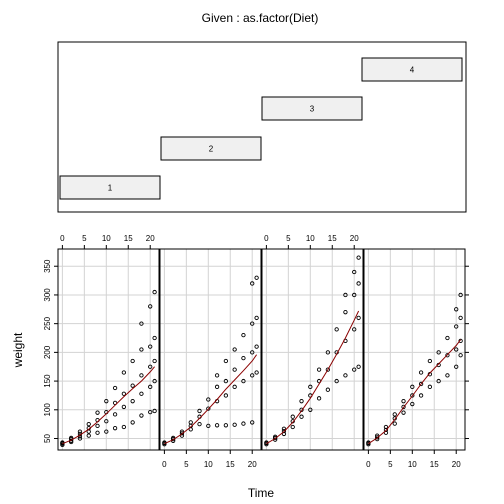  I want to click on given-panel-title: Given : as.factor(Diet), so click(260, 18).